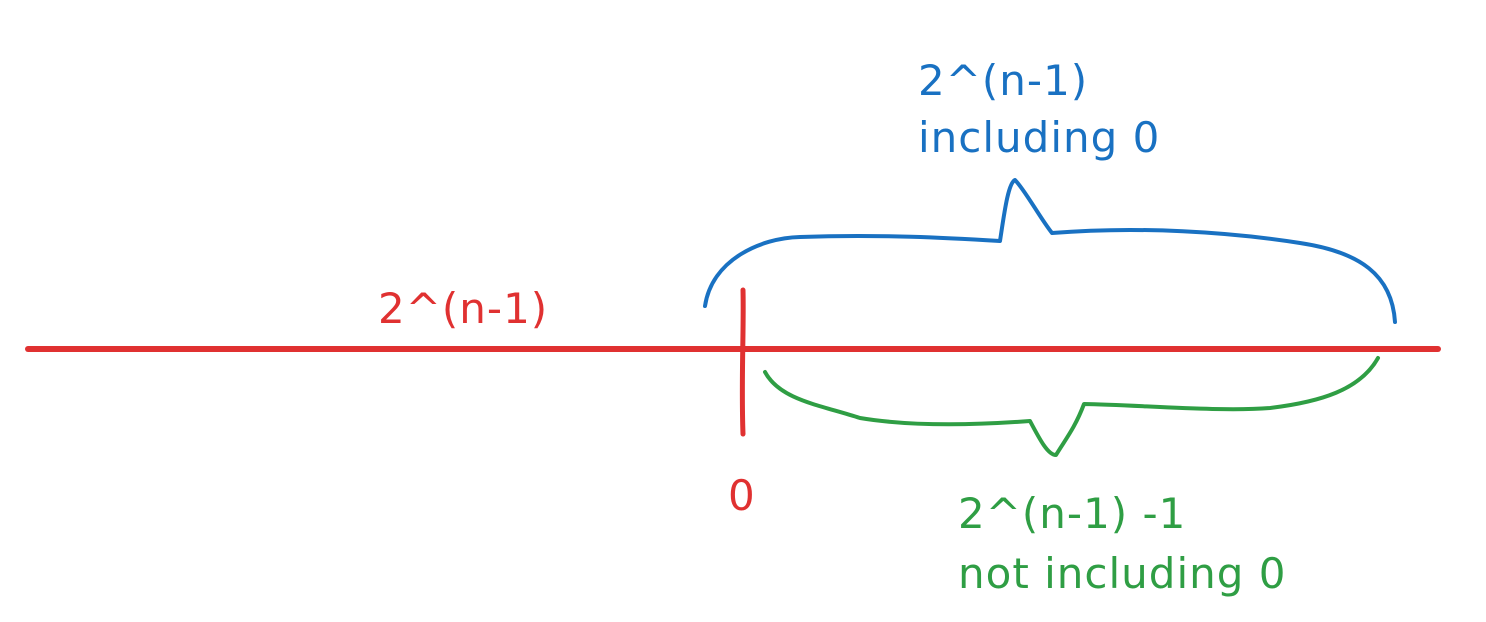 The height and width of the screenshot is (622, 1486). I want to click on number-line, so click(733, 350).